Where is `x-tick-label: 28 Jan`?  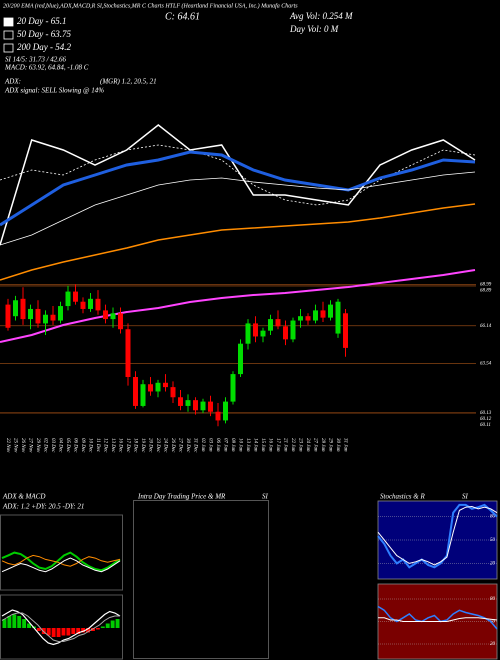 x-tick-label: 28 Jan is located at coordinates (322, 445).